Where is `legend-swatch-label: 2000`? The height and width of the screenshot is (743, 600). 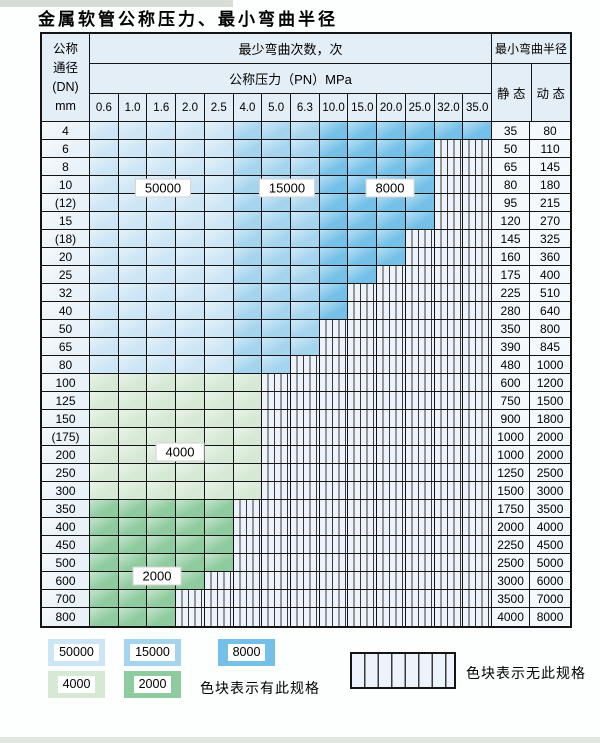 legend-swatch-label: 2000 is located at coordinates (152, 684).